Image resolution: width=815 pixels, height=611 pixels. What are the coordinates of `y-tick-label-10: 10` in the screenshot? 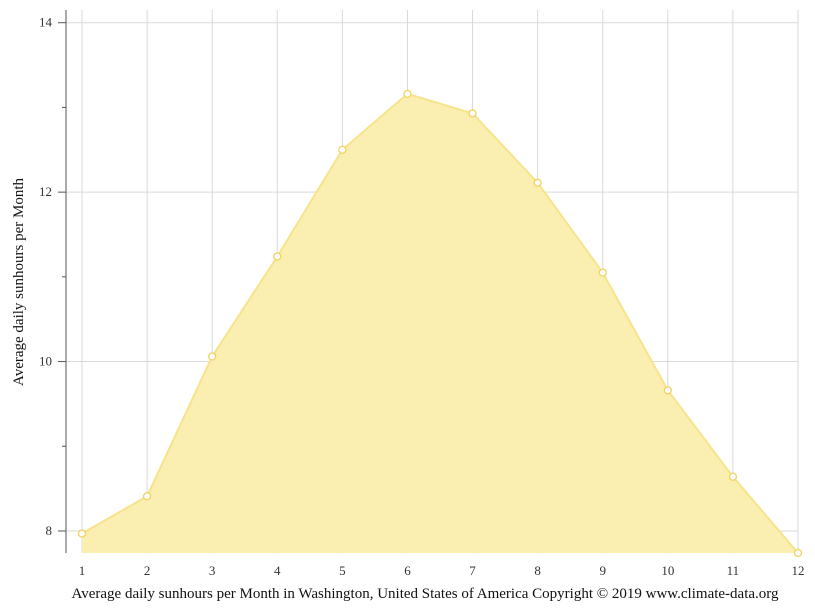 It's located at (45, 361).